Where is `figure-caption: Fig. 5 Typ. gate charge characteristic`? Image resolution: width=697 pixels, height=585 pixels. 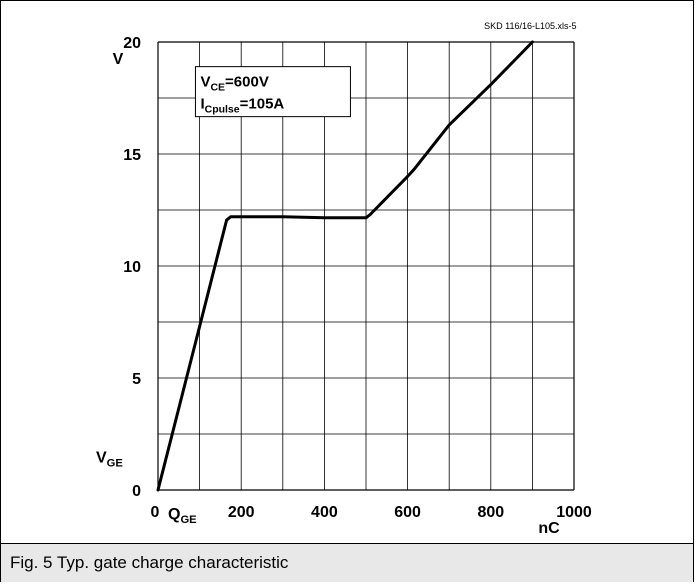
figure-caption: Fig. 5 Typ. gate charge characteristic is located at coordinates (149, 562).